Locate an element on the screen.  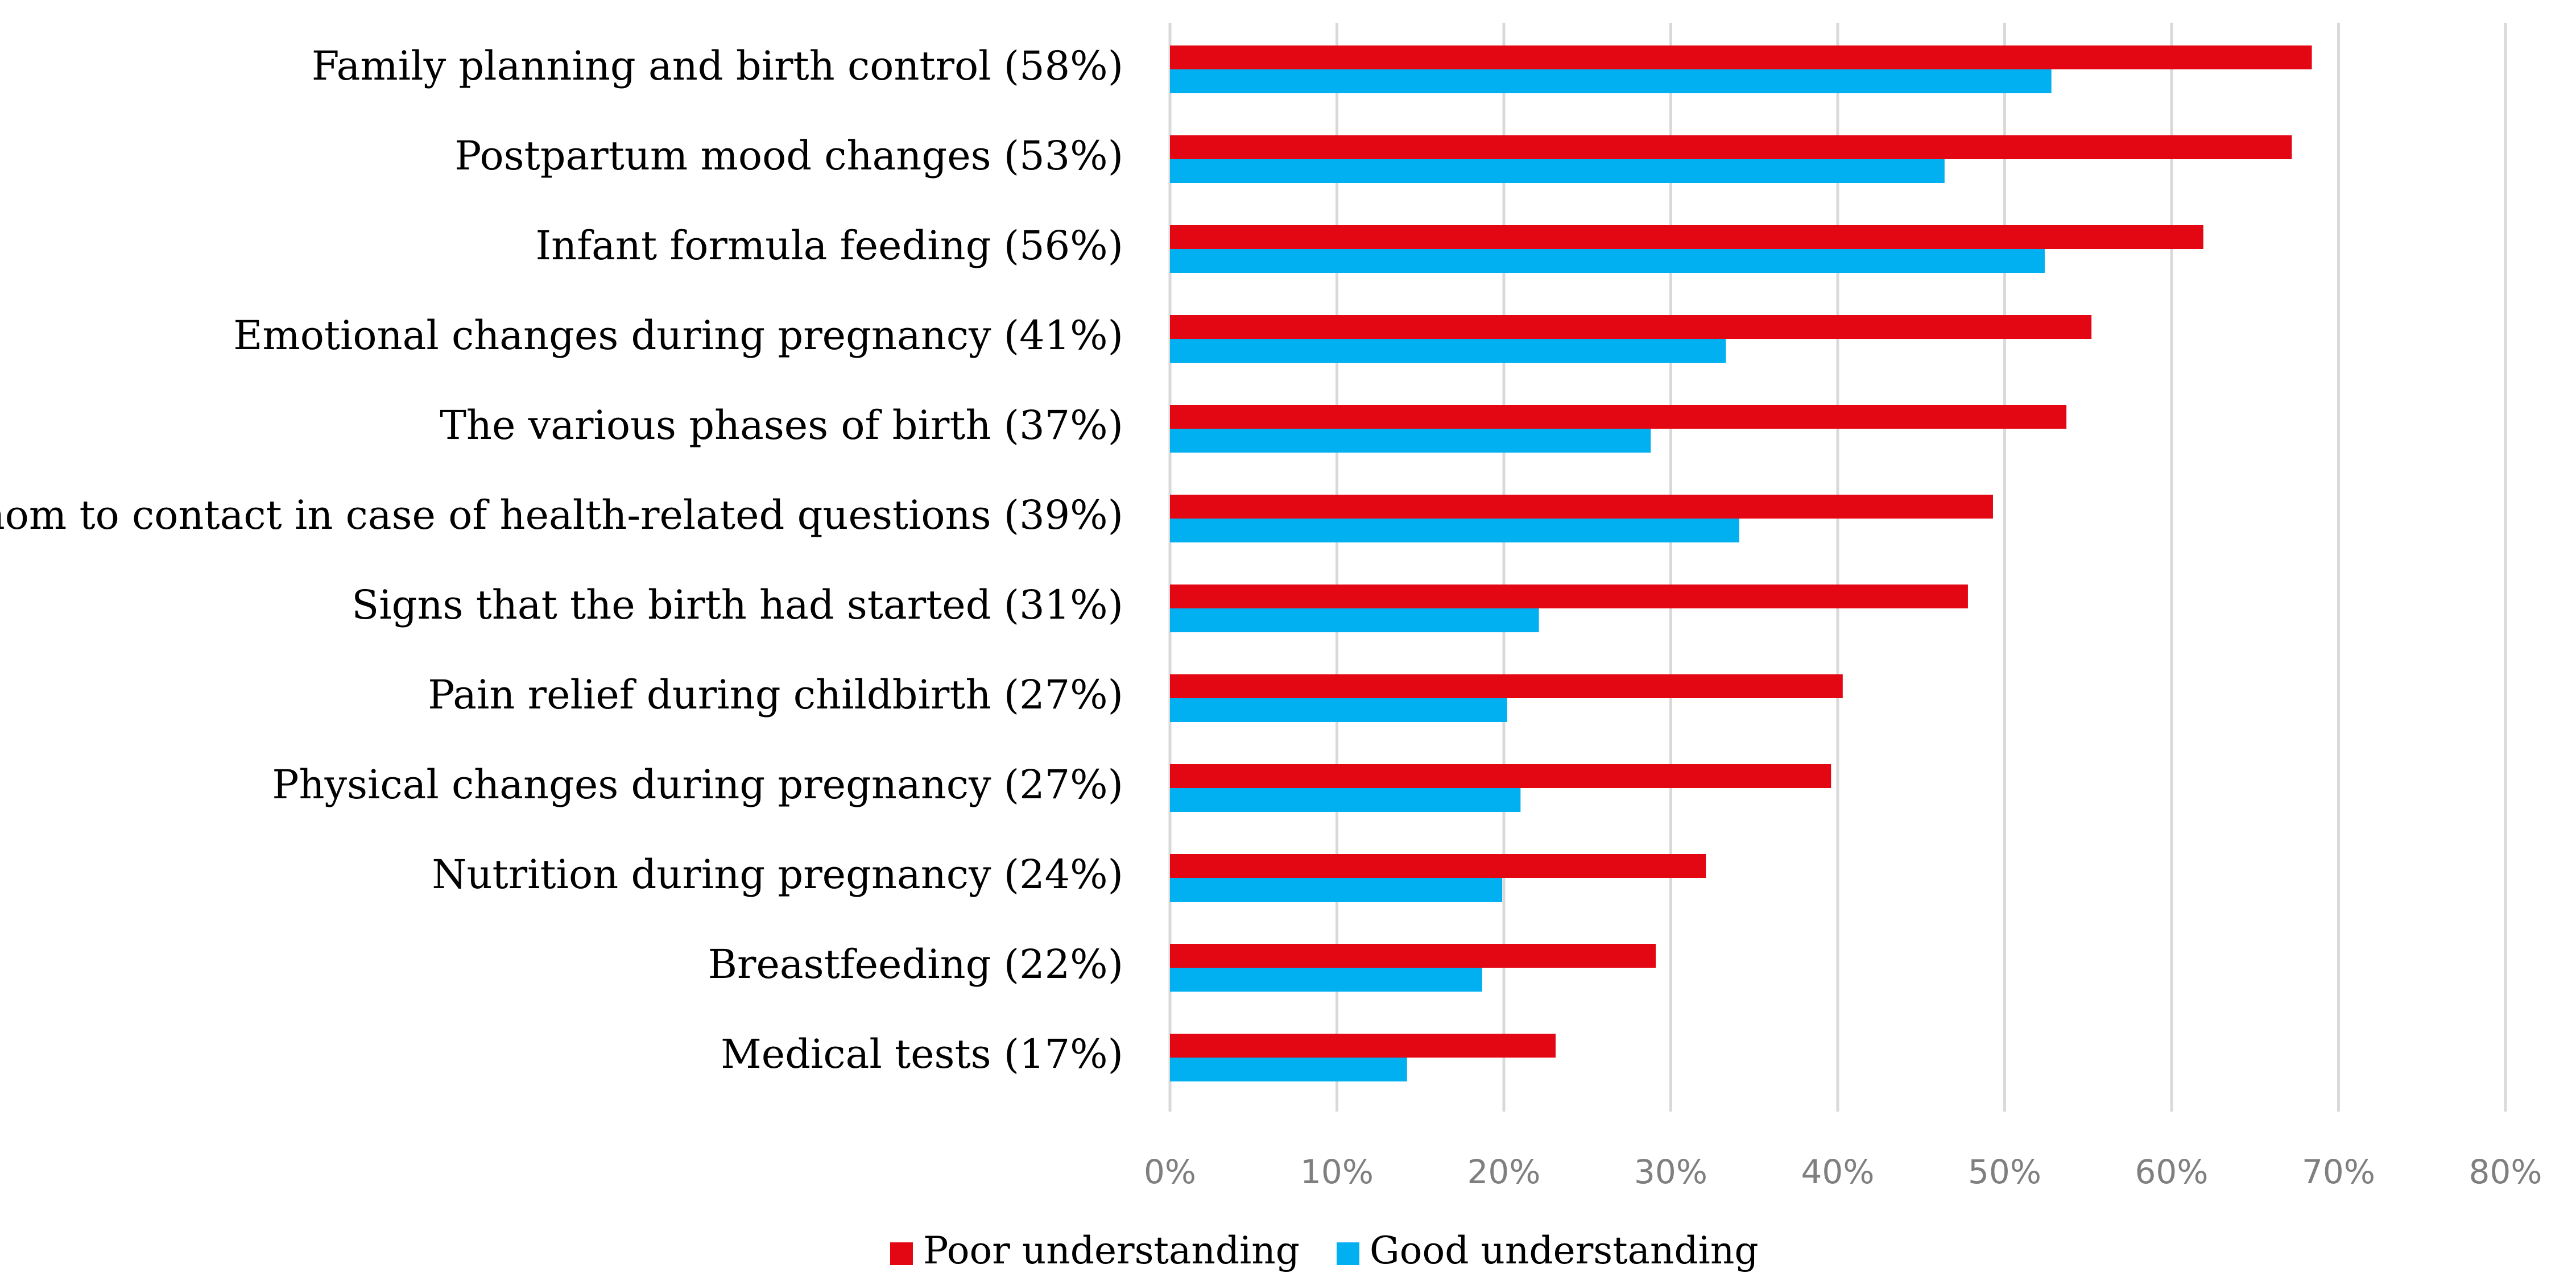
legend-label-good: Good understanding is located at coordinates (1564, 1250).